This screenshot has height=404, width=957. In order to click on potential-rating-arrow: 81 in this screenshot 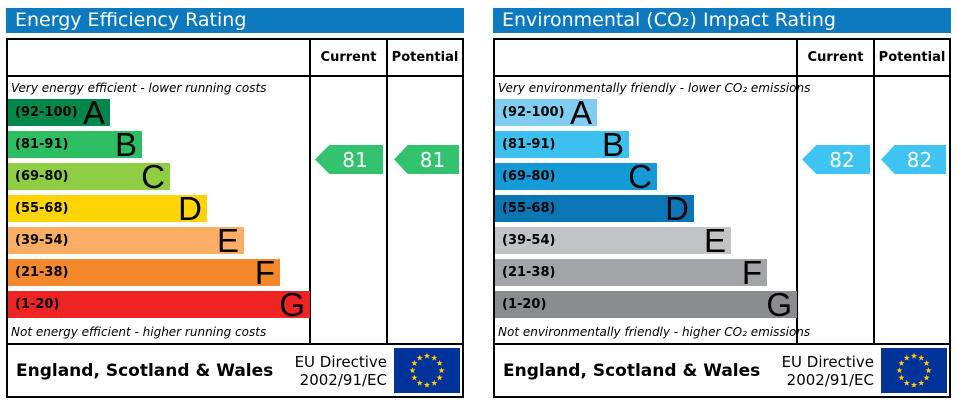, I will do `click(426, 159)`.